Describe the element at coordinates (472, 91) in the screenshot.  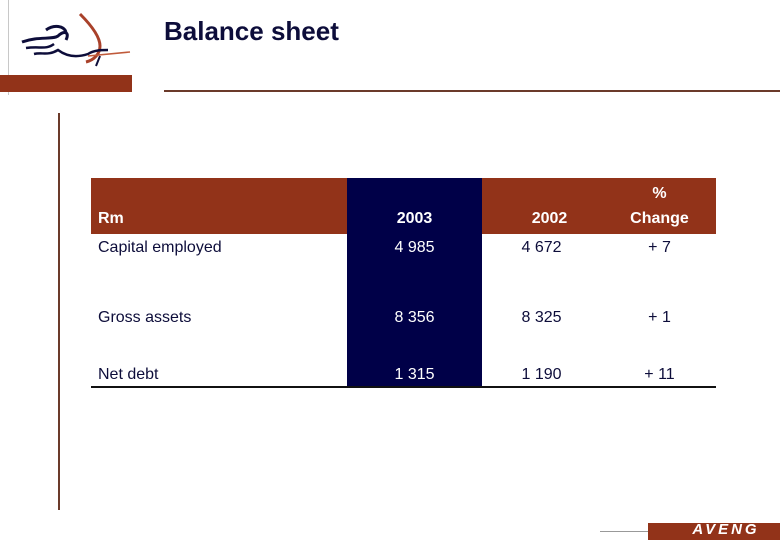
I see `header-divider` at that location.